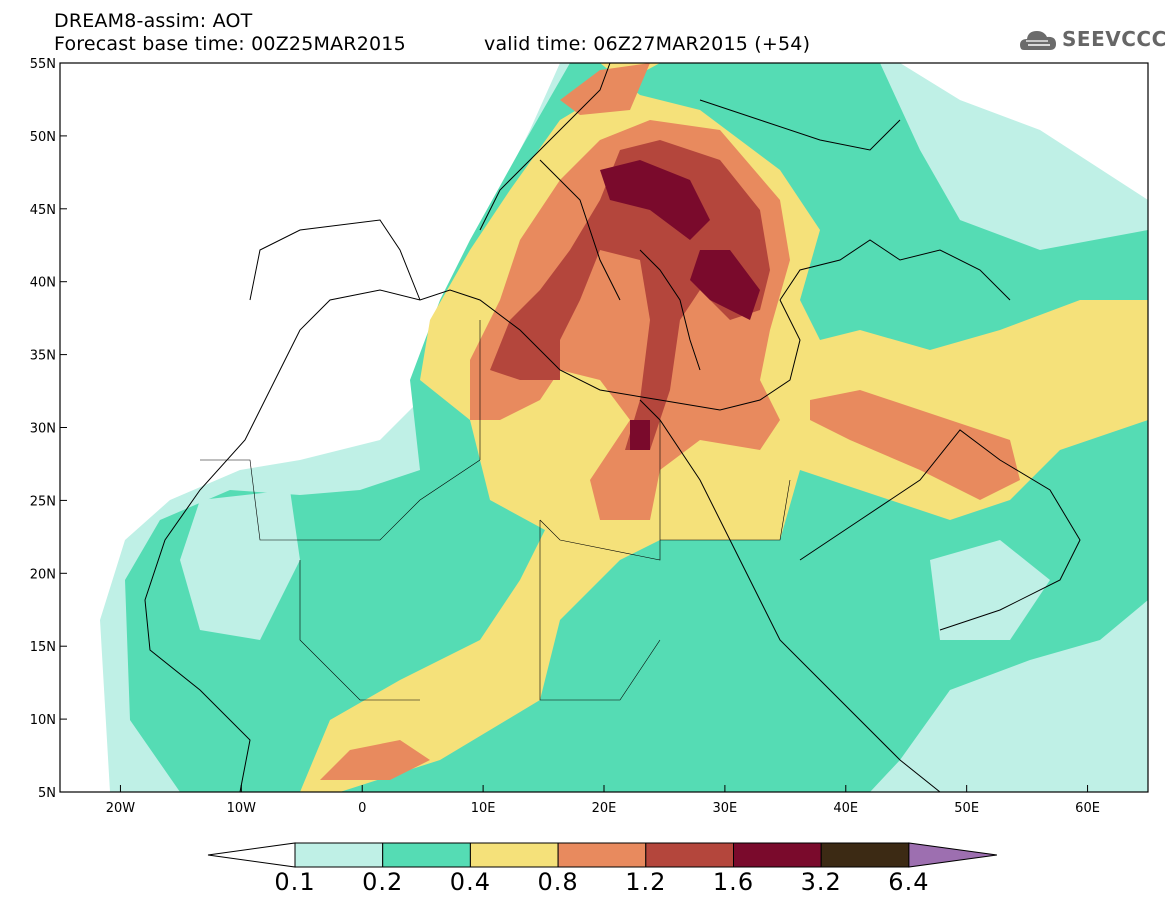 The width and height of the screenshot is (1165, 905). What do you see at coordinates (647, 44) in the screenshot?
I see `valid-time: valid time: 06Z27MAR2015 (+54)` at bounding box center [647, 44].